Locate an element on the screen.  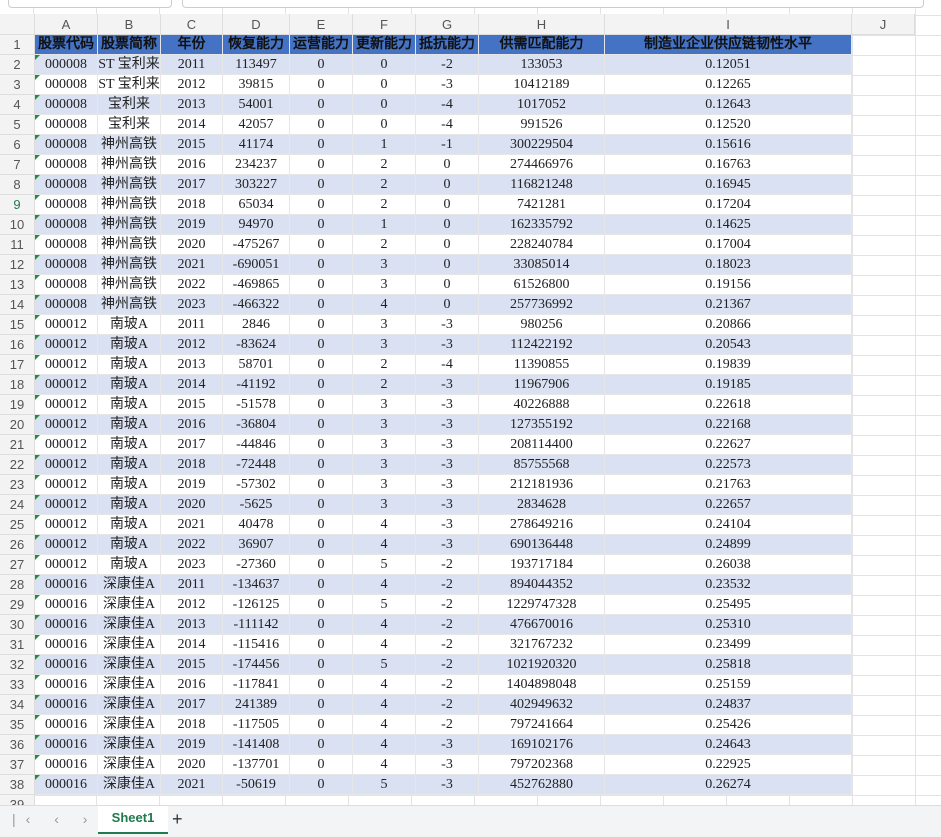
table-cell: -466322 is located at coordinates (256, 305).